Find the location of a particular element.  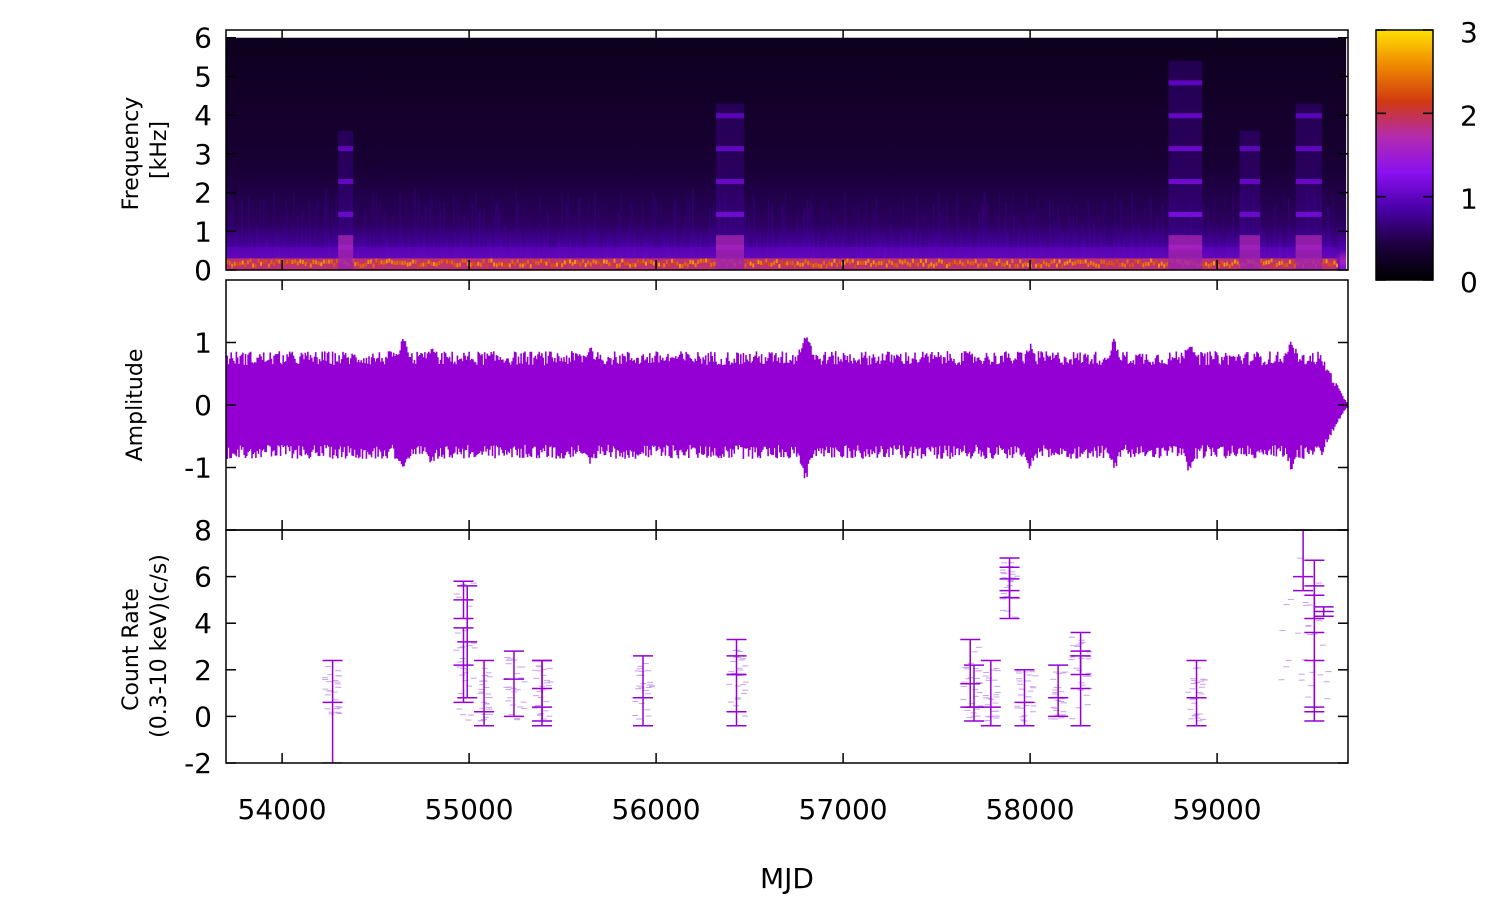

count-rate-y-tick-label: 0 is located at coordinates (203, 716).